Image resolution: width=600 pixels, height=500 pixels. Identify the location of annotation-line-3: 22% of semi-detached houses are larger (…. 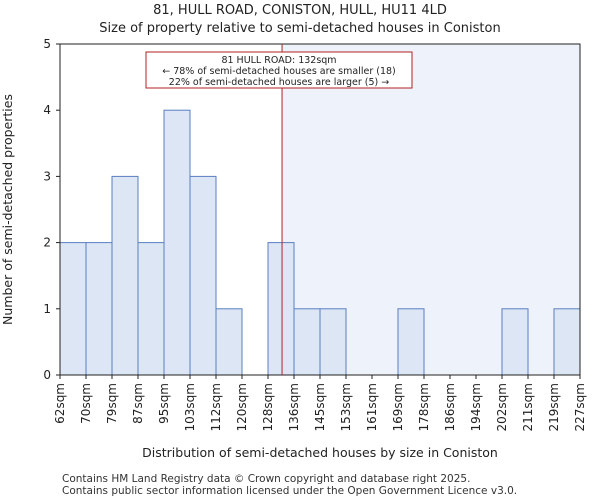
(279, 82).